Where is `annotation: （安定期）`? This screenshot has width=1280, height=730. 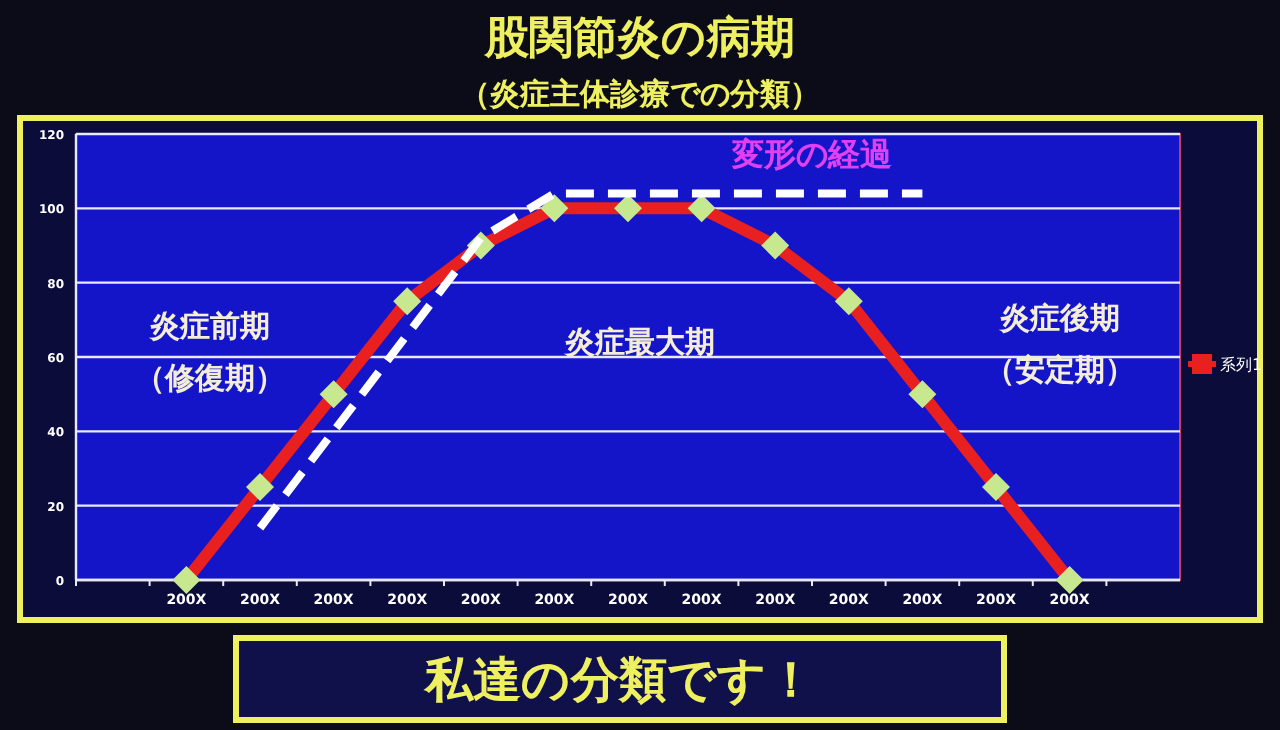 annotation: （安定期） is located at coordinates (1060, 370).